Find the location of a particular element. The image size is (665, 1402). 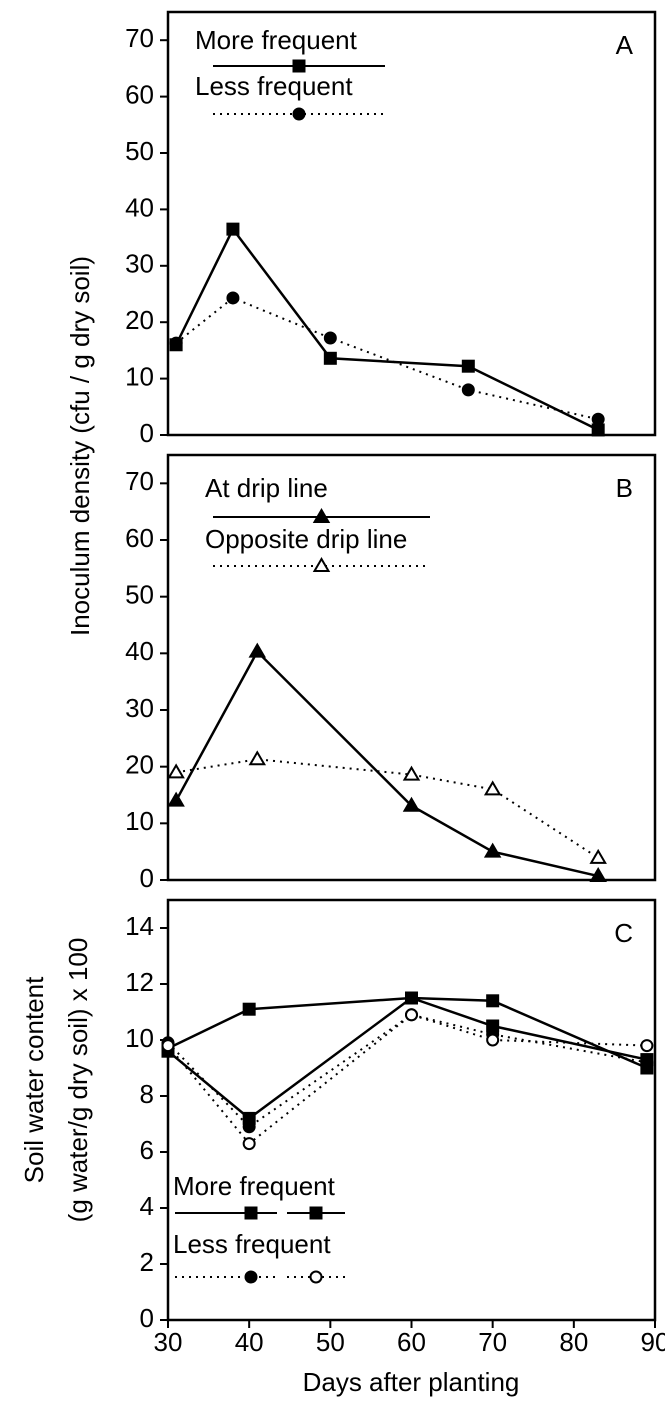

x-tick-label: 30 is located at coordinates (168, 1342).